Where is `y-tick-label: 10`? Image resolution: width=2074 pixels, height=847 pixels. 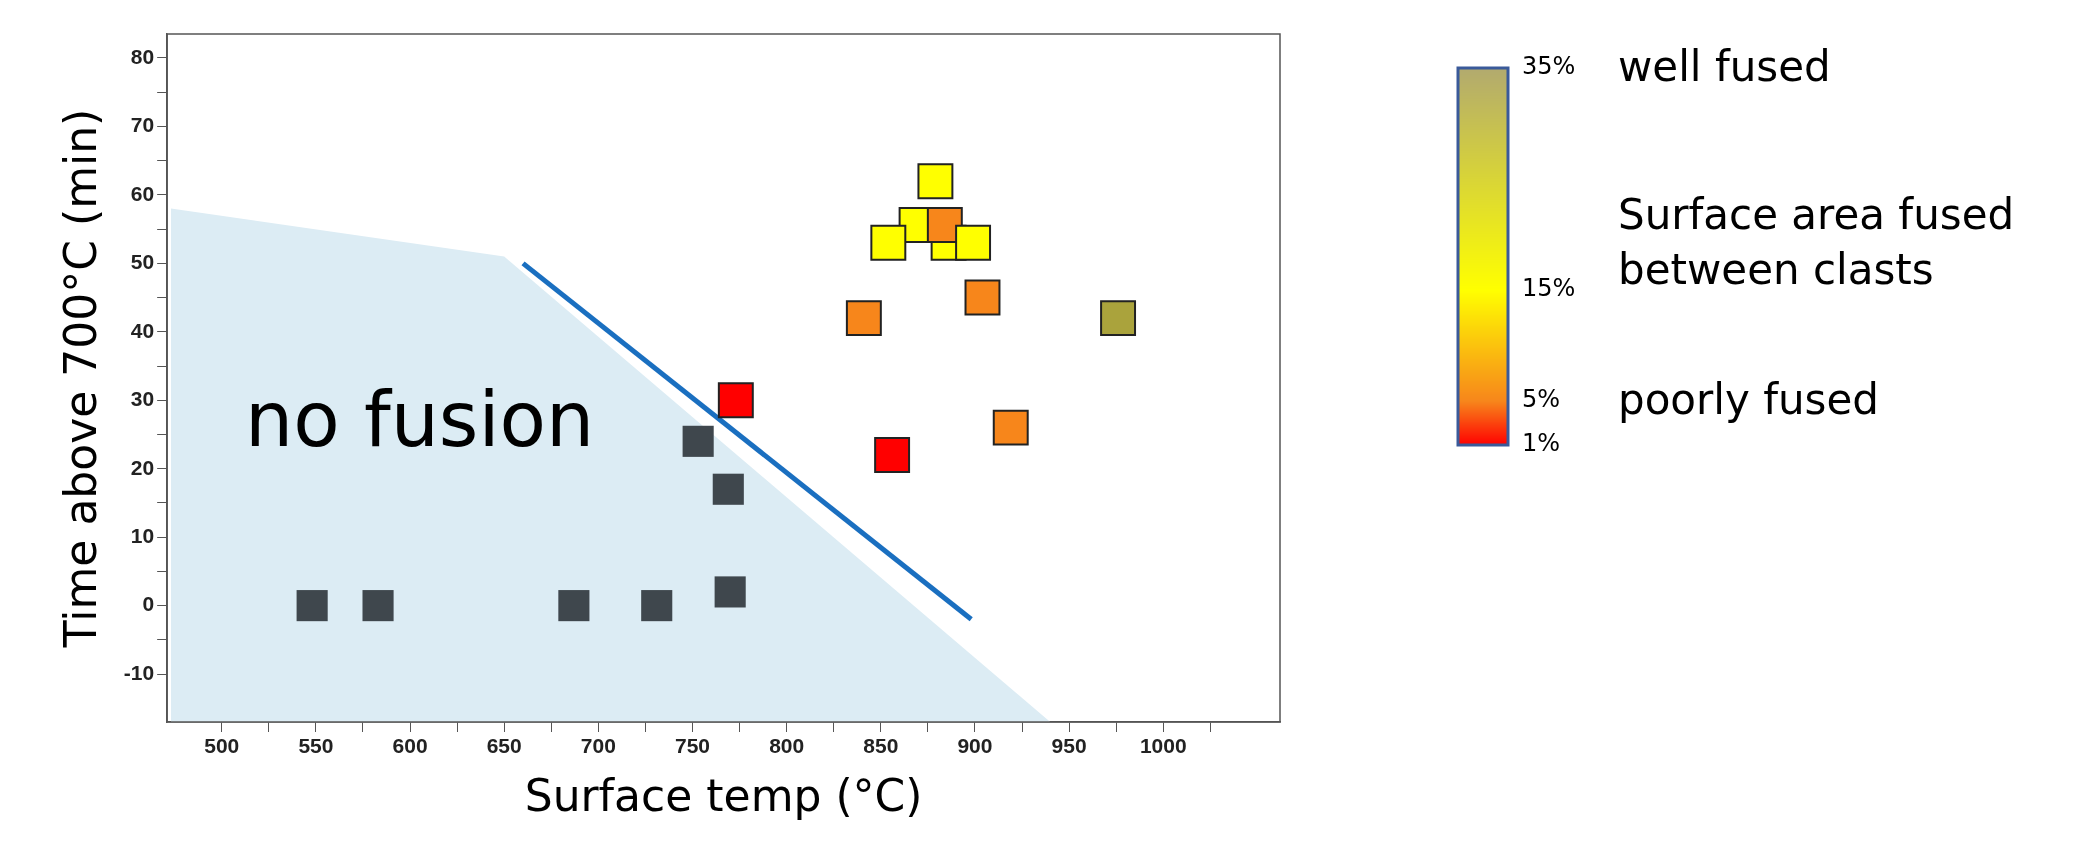 y-tick-label: 10 is located at coordinates (142, 535).